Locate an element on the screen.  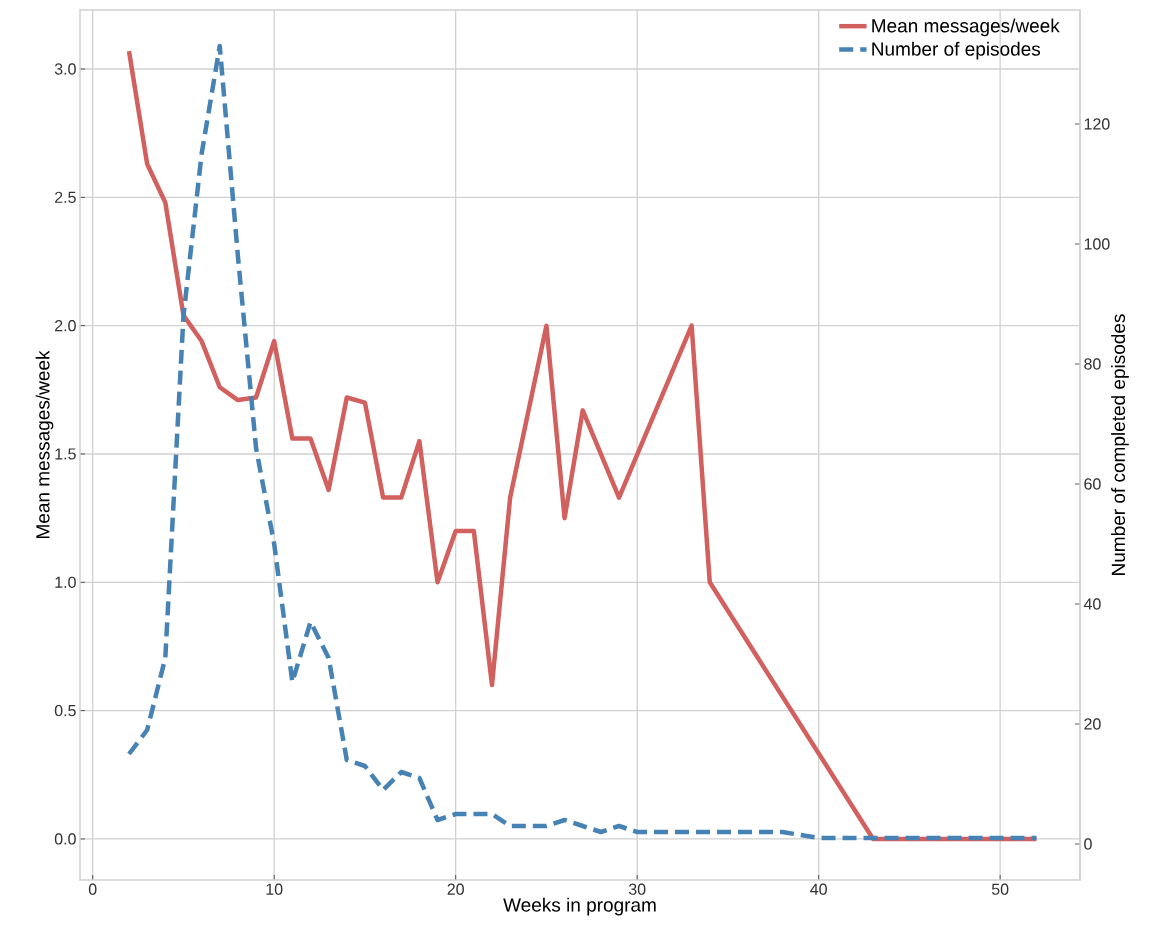
x-tick-label: 10 is located at coordinates (274, 889).